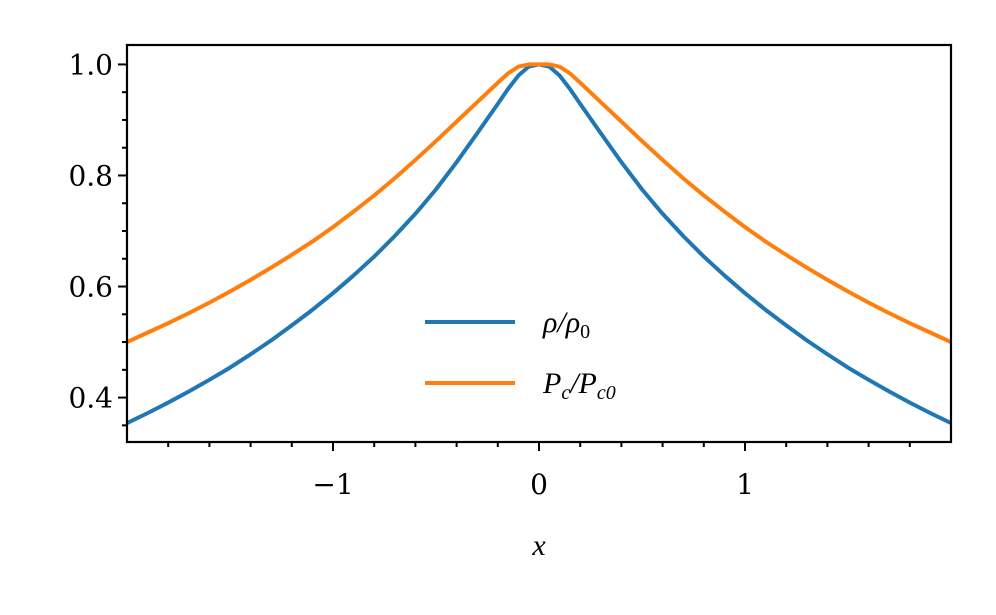  I want to click on legend-label-rho: ρ/ρ0, so click(566, 324).